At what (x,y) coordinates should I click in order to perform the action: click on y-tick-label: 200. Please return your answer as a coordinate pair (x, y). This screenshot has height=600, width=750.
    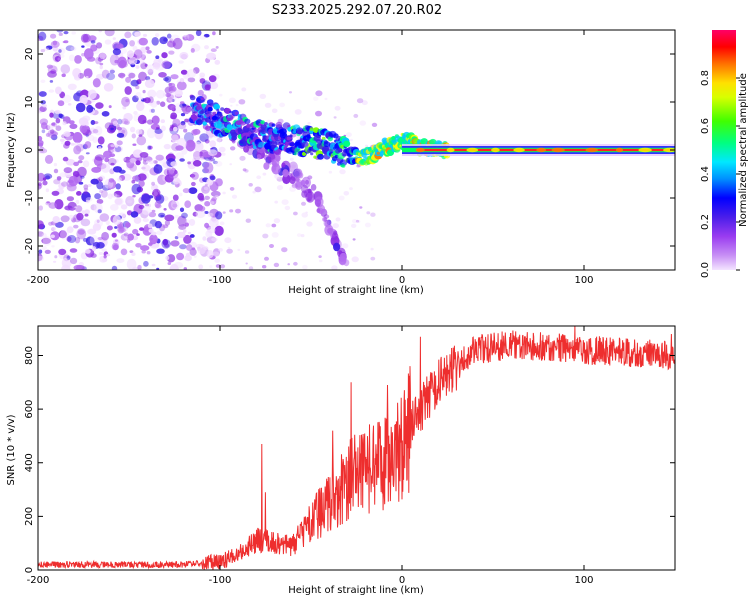
    Looking at the image, I should click on (29, 516).